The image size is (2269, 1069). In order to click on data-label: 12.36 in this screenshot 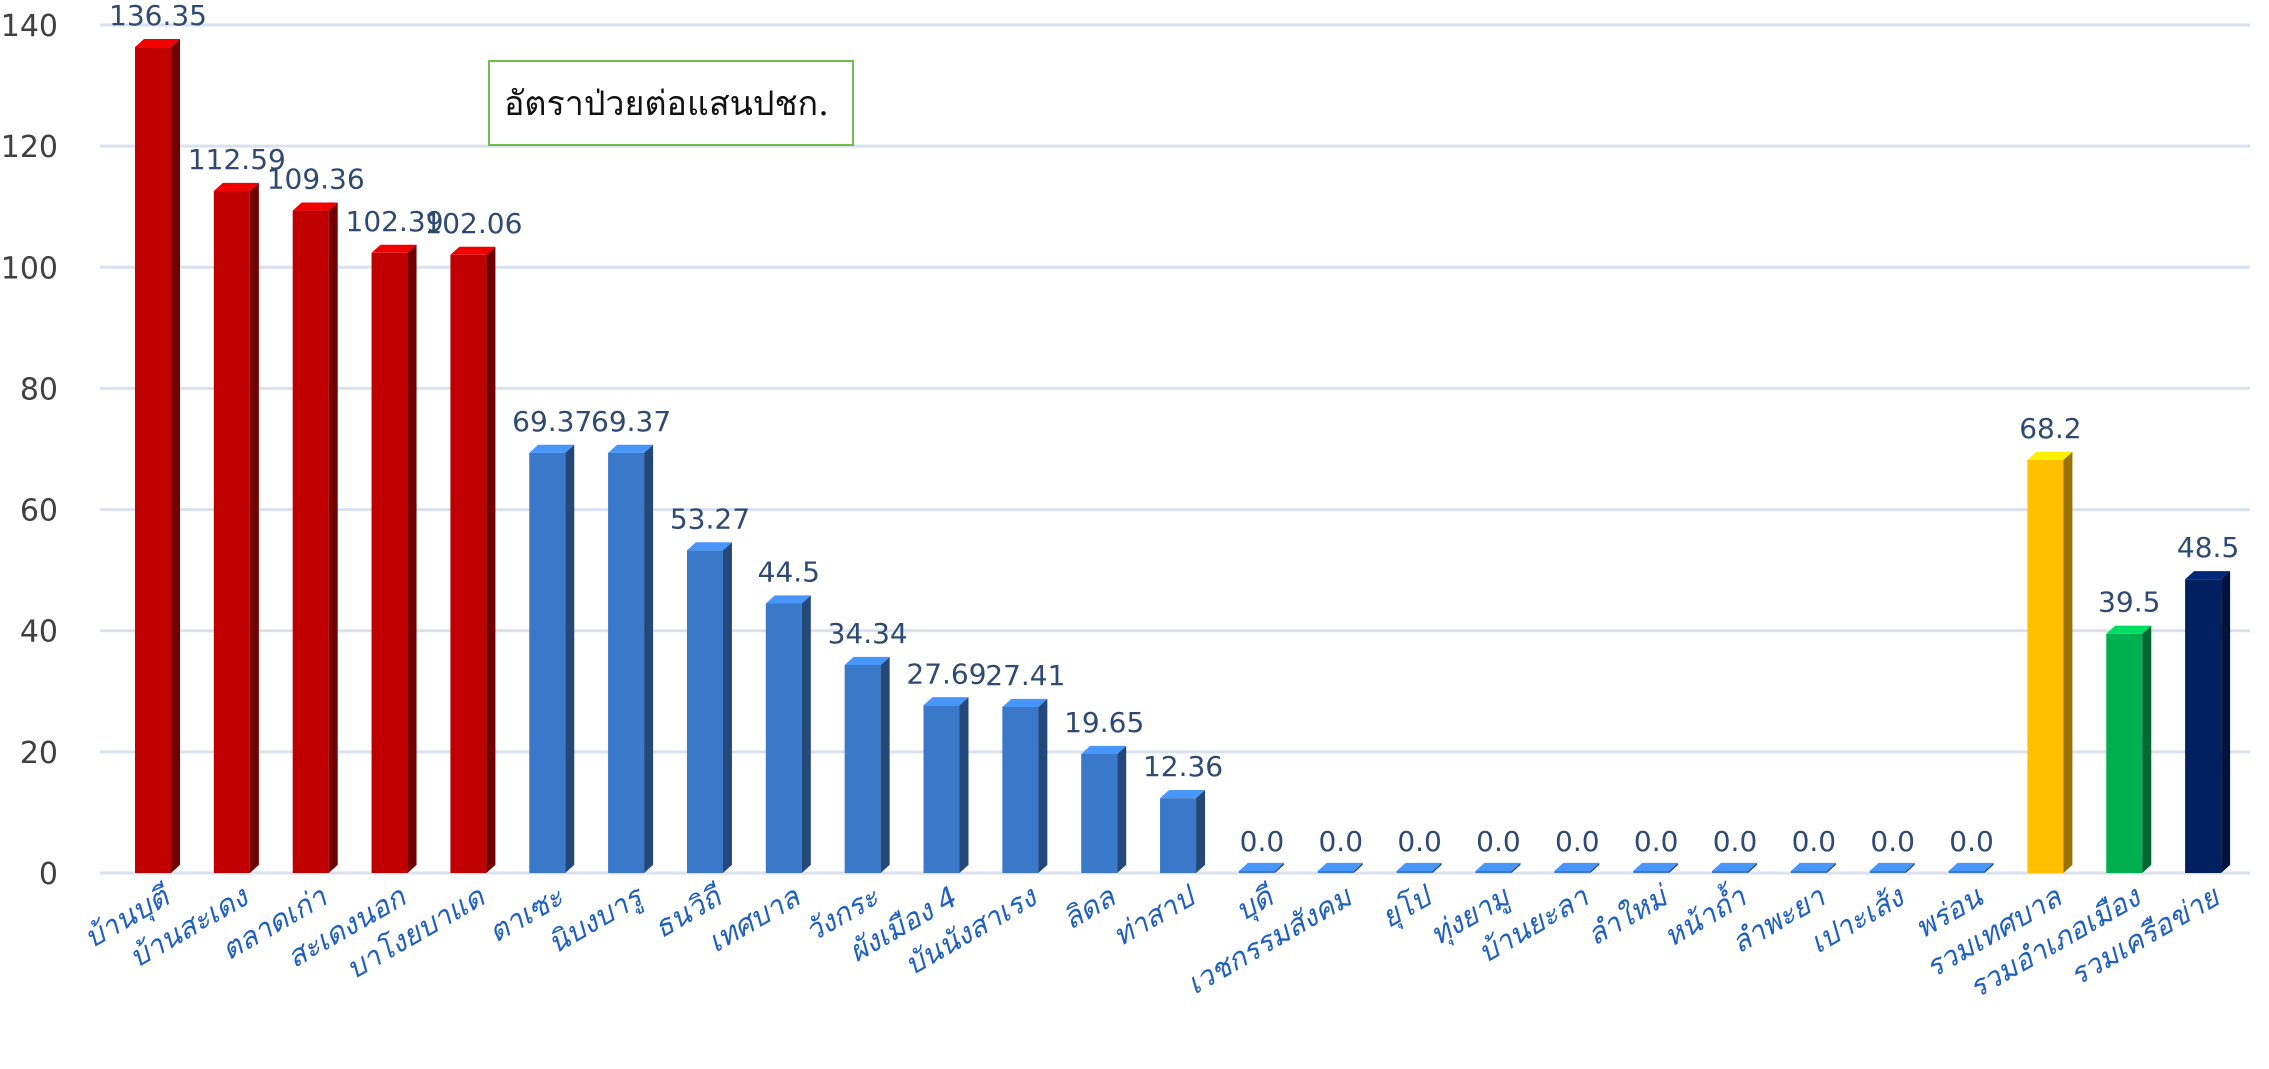, I will do `click(1183, 766)`.